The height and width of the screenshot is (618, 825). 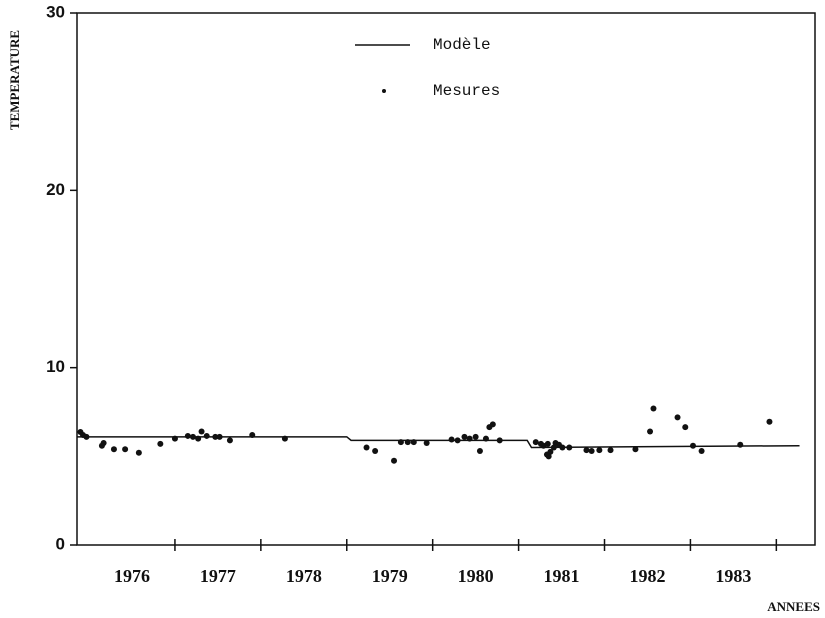 I want to click on model-line, so click(x=438, y=442).